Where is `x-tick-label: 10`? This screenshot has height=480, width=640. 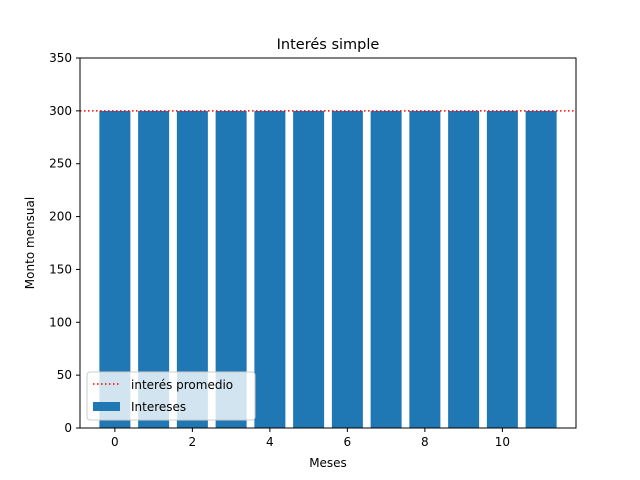
x-tick-label: 10 is located at coordinates (502, 442).